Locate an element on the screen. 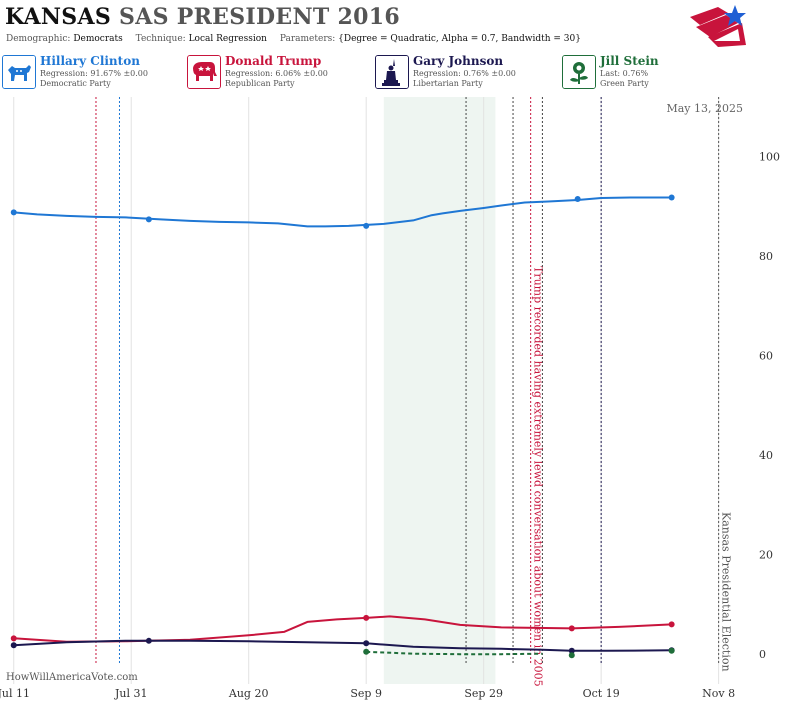 This screenshot has width=789, height=708. candidate-party: Green Party is located at coordinates (624, 83).